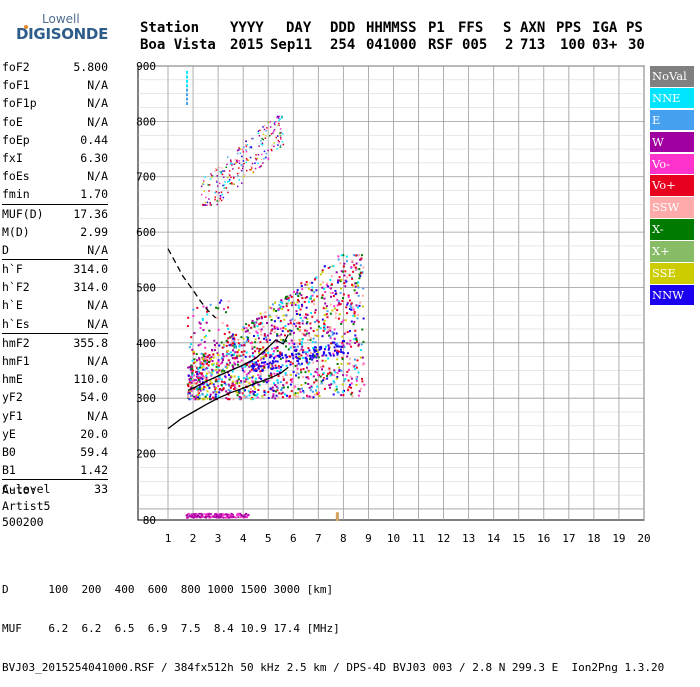 This screenshot has height=687, width=700. I want to click on y-tick-label: 900, so click(146, 66).